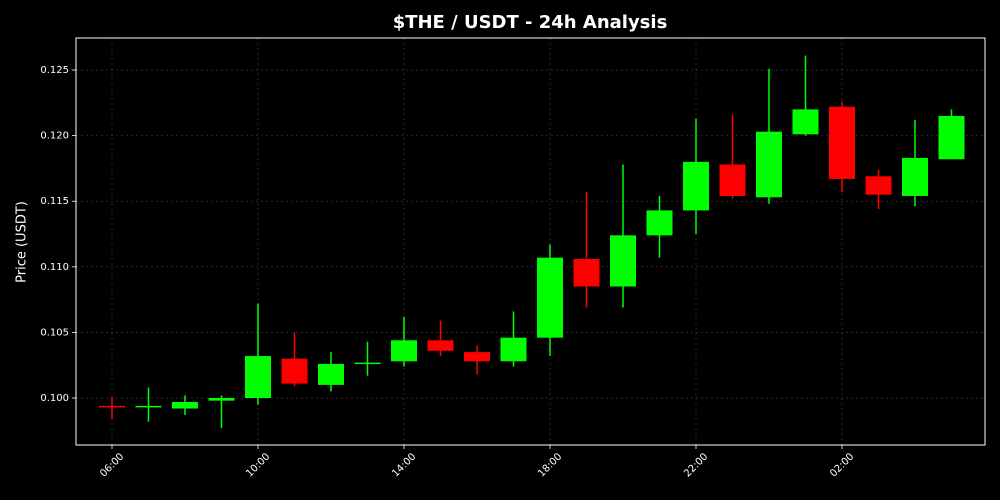 The height and width of the screenshot is (500, 1000). Describe the element at coordinates (404, 465) in the screenshot. I see `x-tick-label: 14:00` at that location.